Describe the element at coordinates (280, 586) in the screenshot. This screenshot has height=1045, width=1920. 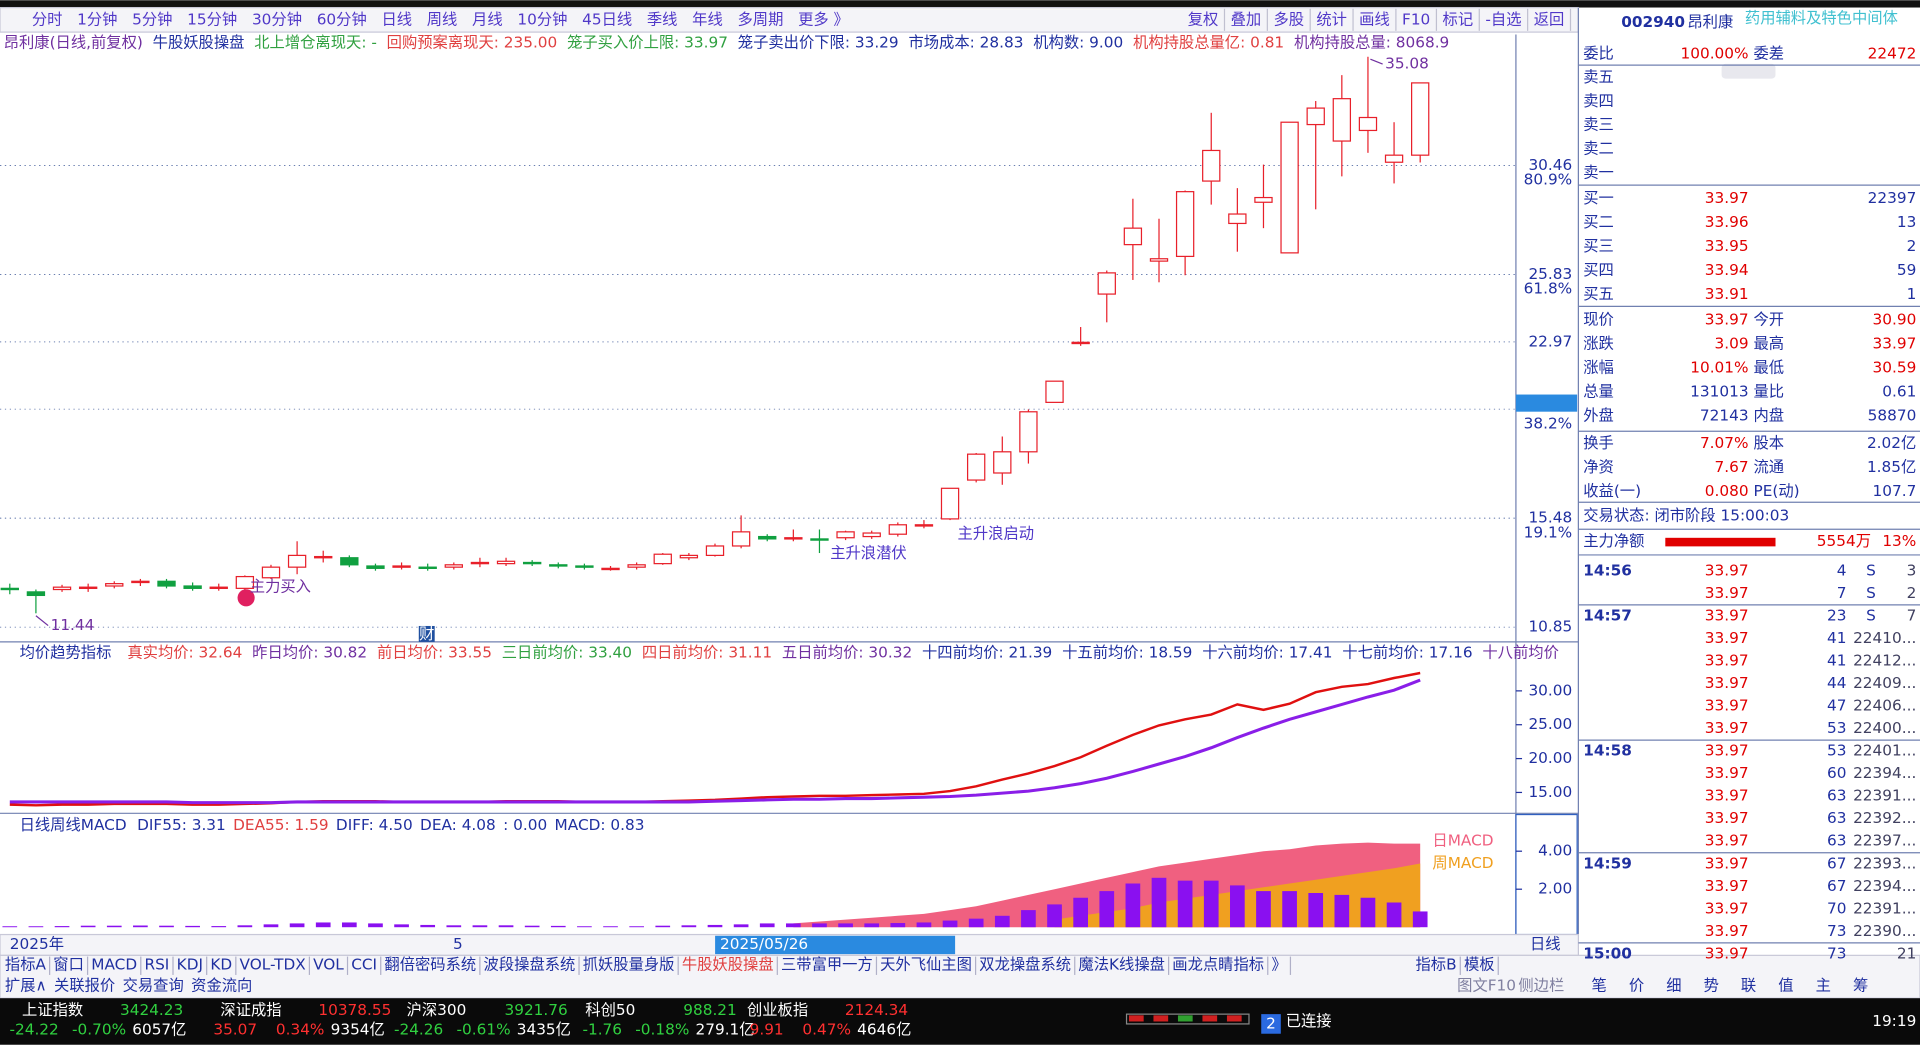
I see `signal-label: 主力买入` at that location.